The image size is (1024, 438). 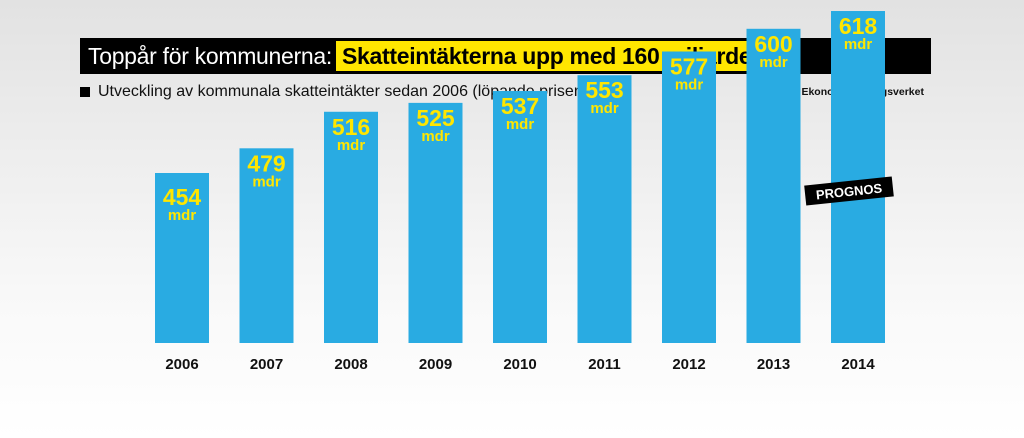 What do you see at coordinates (266, 163) in the screenshot?
I see `value-label-2007: 479` at bounding box center [266, 163].